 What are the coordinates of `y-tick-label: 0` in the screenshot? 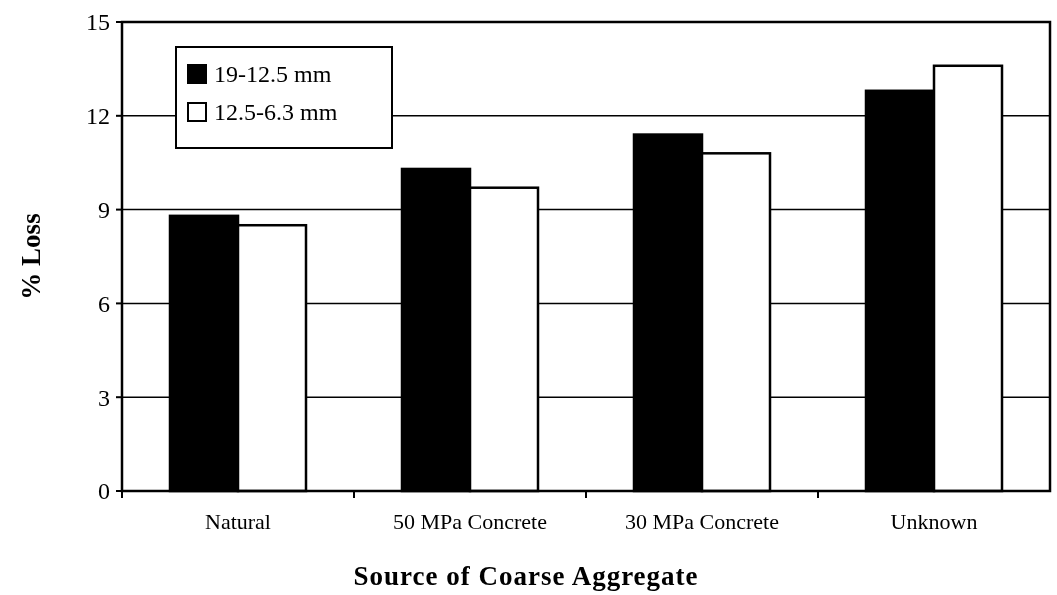 It's located at (104, 491).